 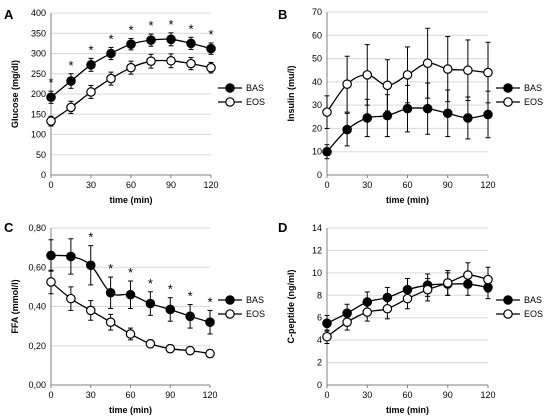 I want to click on y-tick-label: 10, so click(x=317, y=152).